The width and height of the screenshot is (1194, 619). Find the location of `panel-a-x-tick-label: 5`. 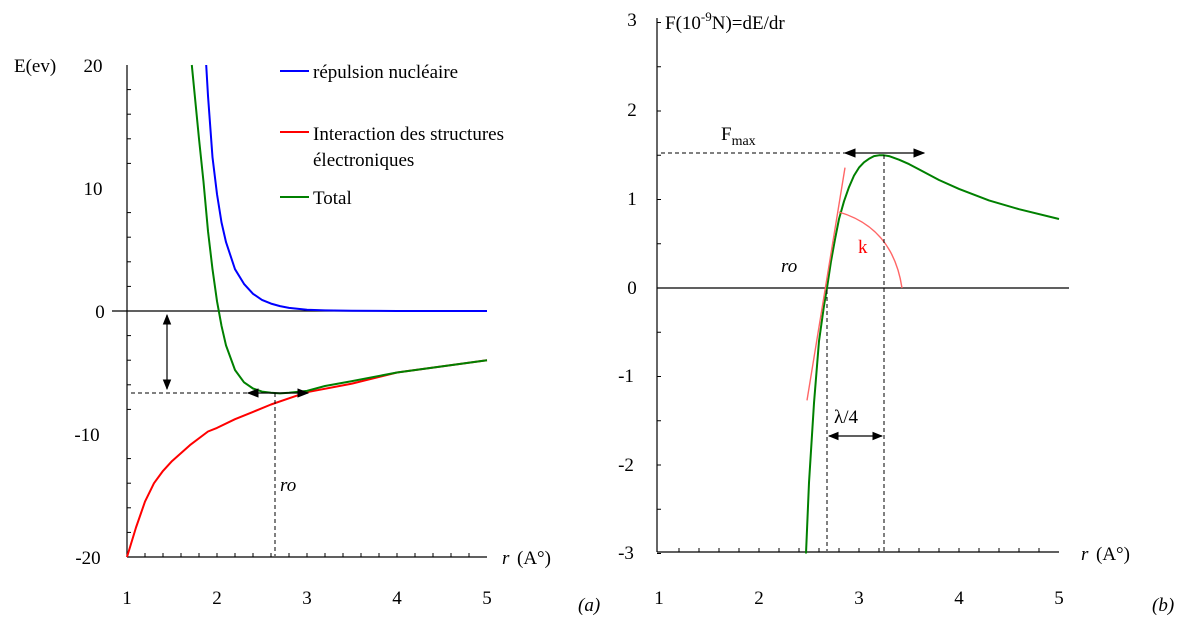

panel-a-x-tick-label: 5 is located at coordinates (487, 598).